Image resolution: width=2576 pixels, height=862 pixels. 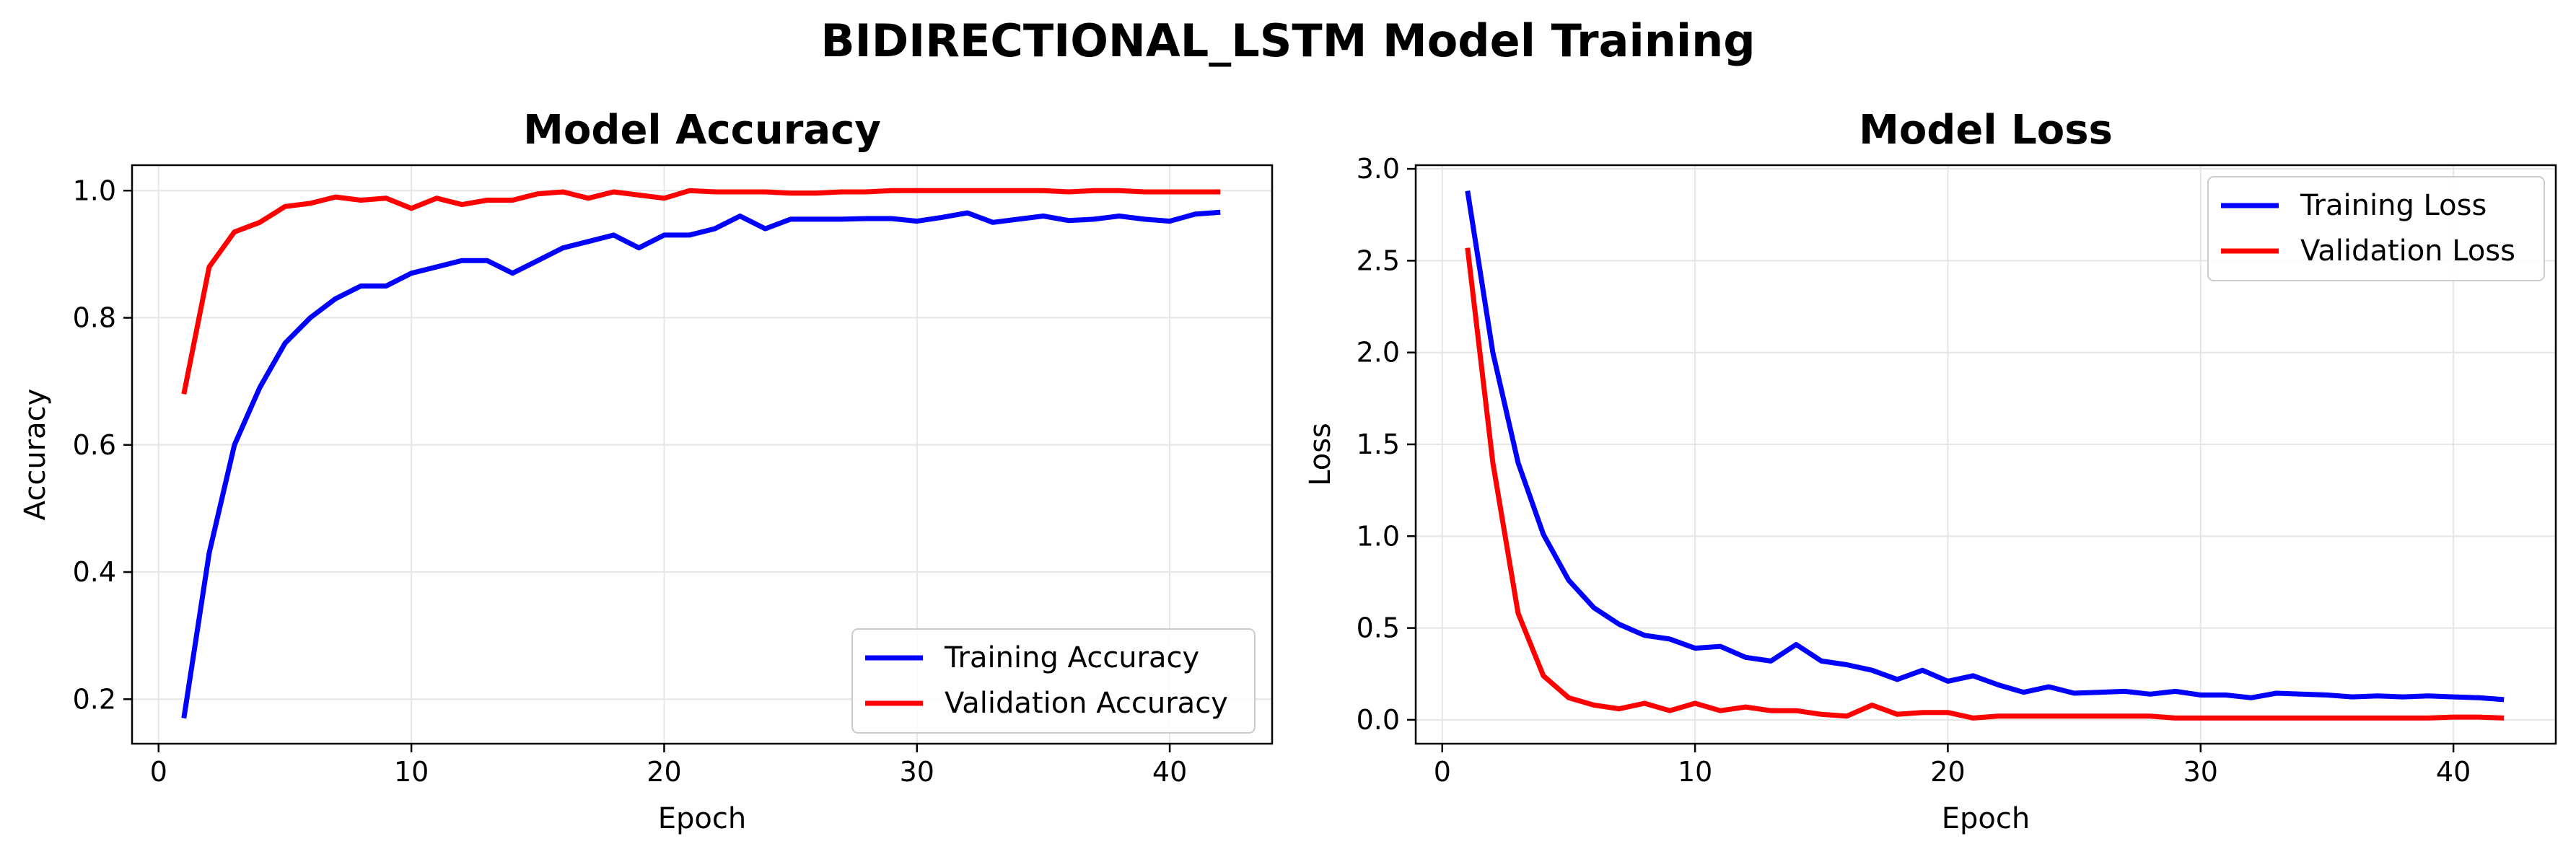 I want to click on loss-legend: Training Loss Validation Loss, so click(x=2376, y=228).